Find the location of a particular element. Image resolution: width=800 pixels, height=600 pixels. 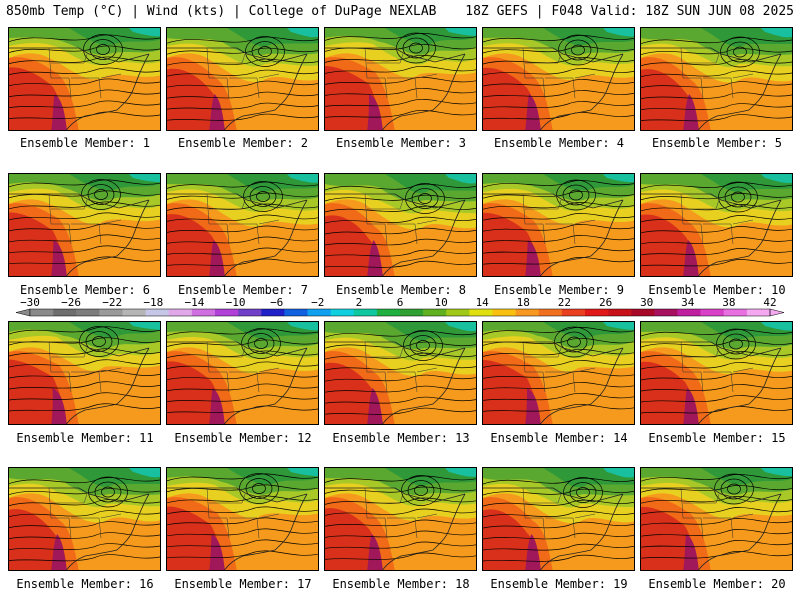

ensemble-member-caption: Ensemble Member: 16 is located at coordinates (85, 584).